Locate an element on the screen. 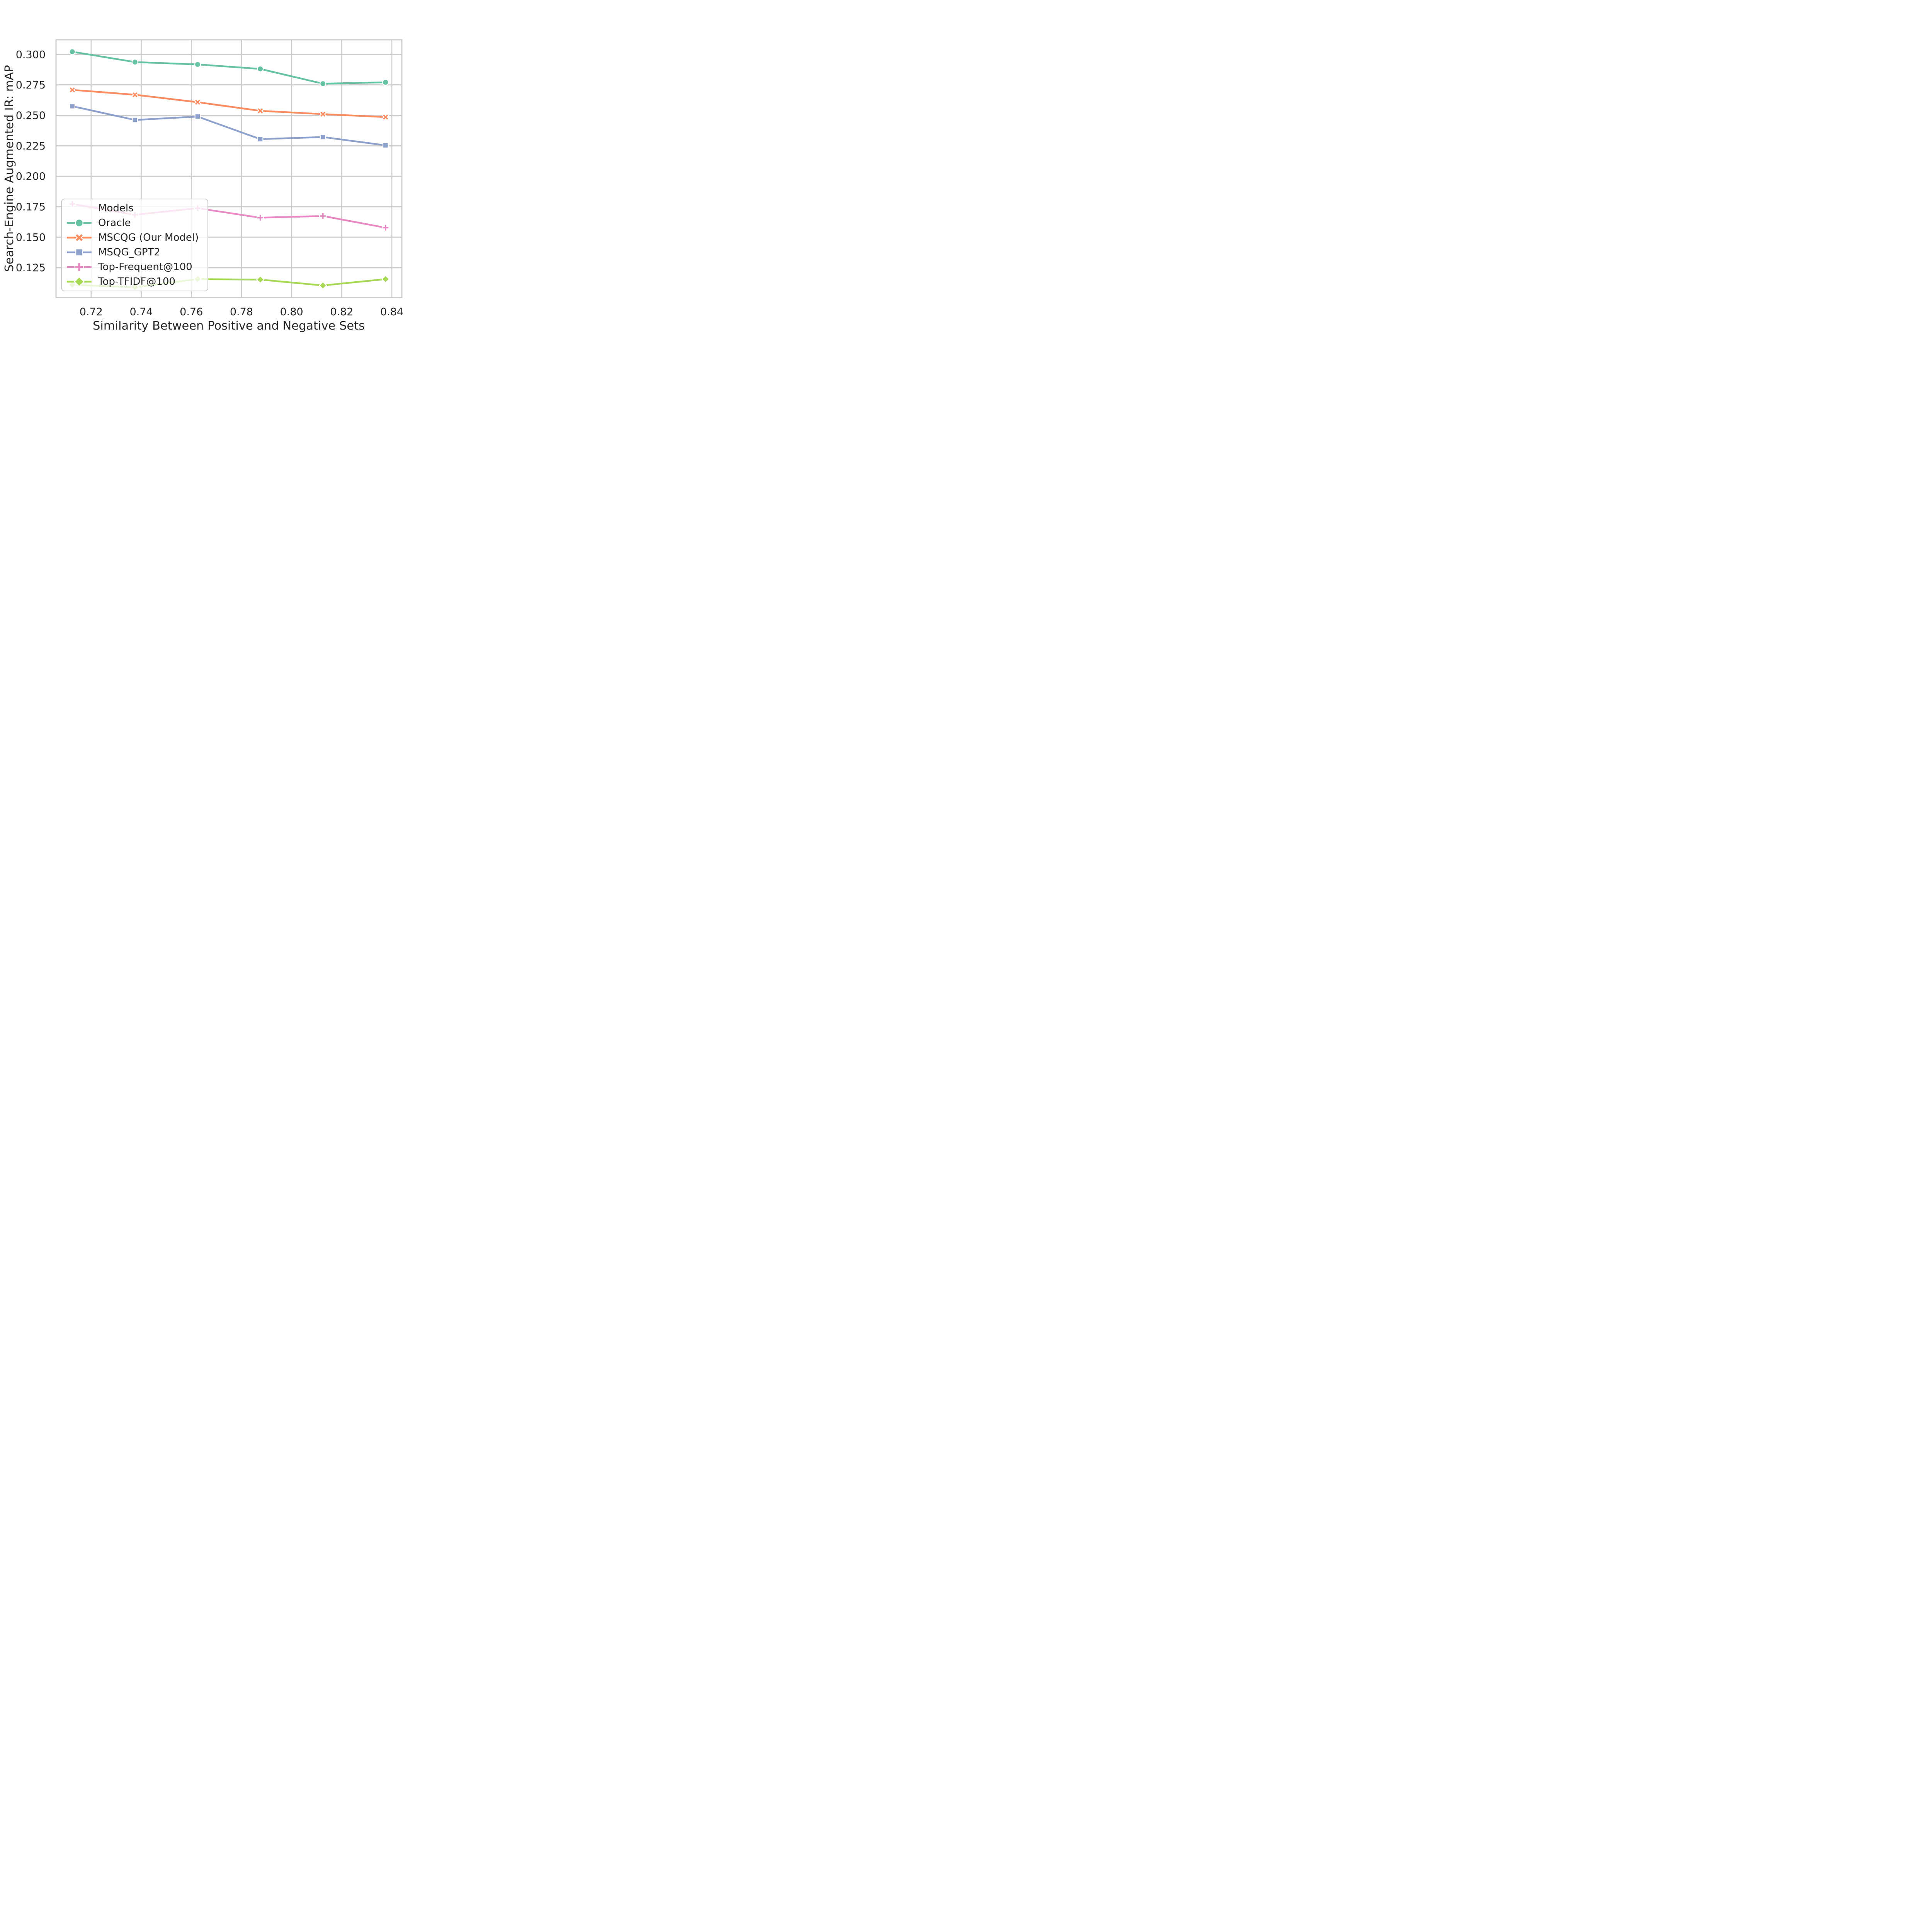 This screenshot has height=1932, width=1932. y-tick-label: 0.150 is located at coordinates (31, 237).